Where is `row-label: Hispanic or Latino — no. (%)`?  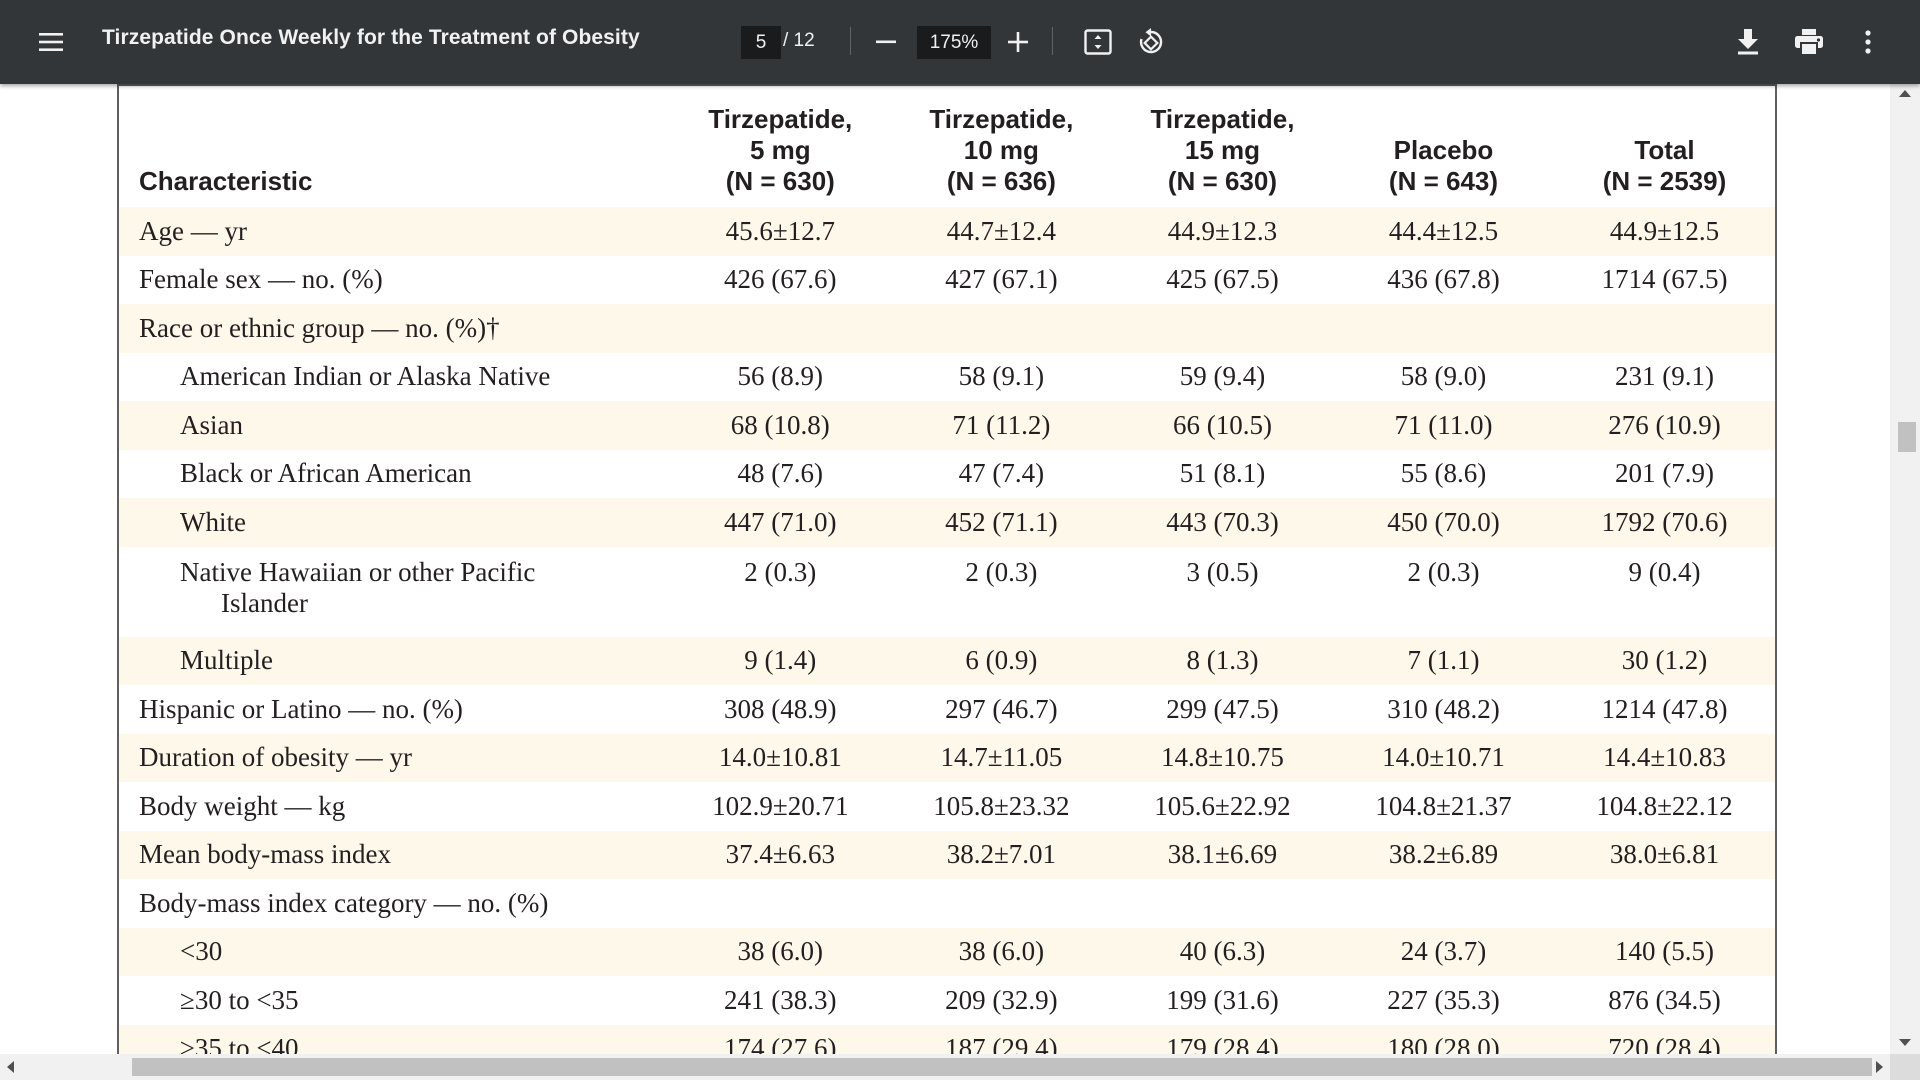
row-label: Hispanic or Latino — no. (%) is located at coordinates (301, 708).